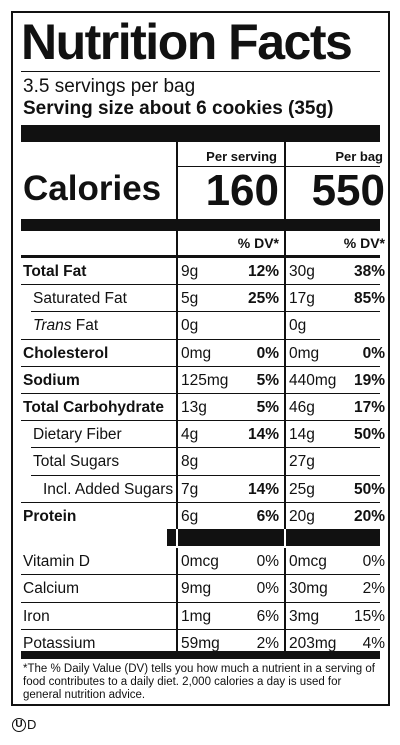 Image resolution: width=400 pixels, height=745 pixels. I want to click on nutrient-label: Total Fat, so click(54, 272).